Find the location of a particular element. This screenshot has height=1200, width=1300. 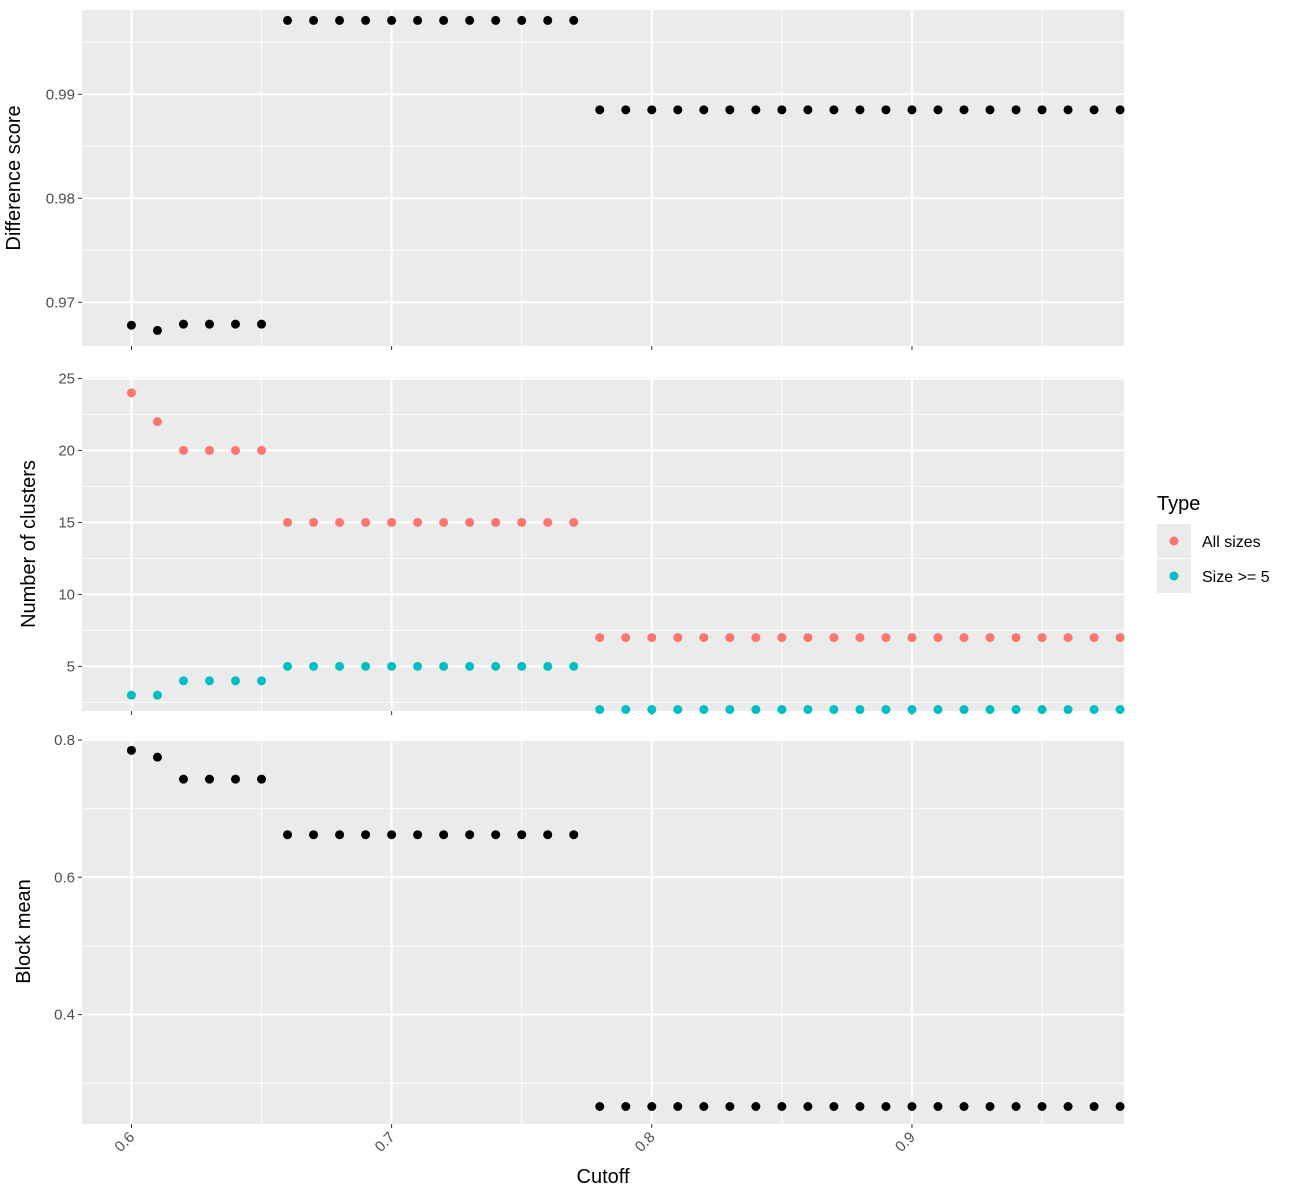

legend-label-size5: Size >= 5 is located at coordinates (1236, 577).